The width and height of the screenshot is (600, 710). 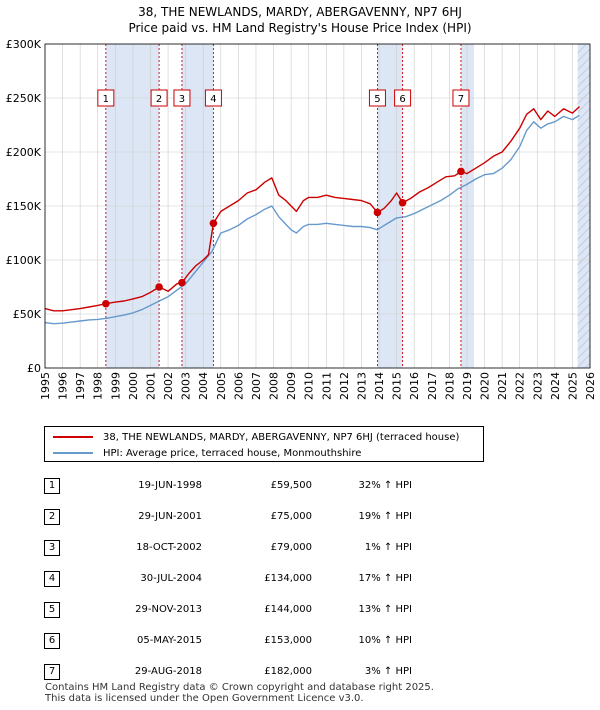 I want to click on sale-price: £75,000, so click(x=291, y=516).